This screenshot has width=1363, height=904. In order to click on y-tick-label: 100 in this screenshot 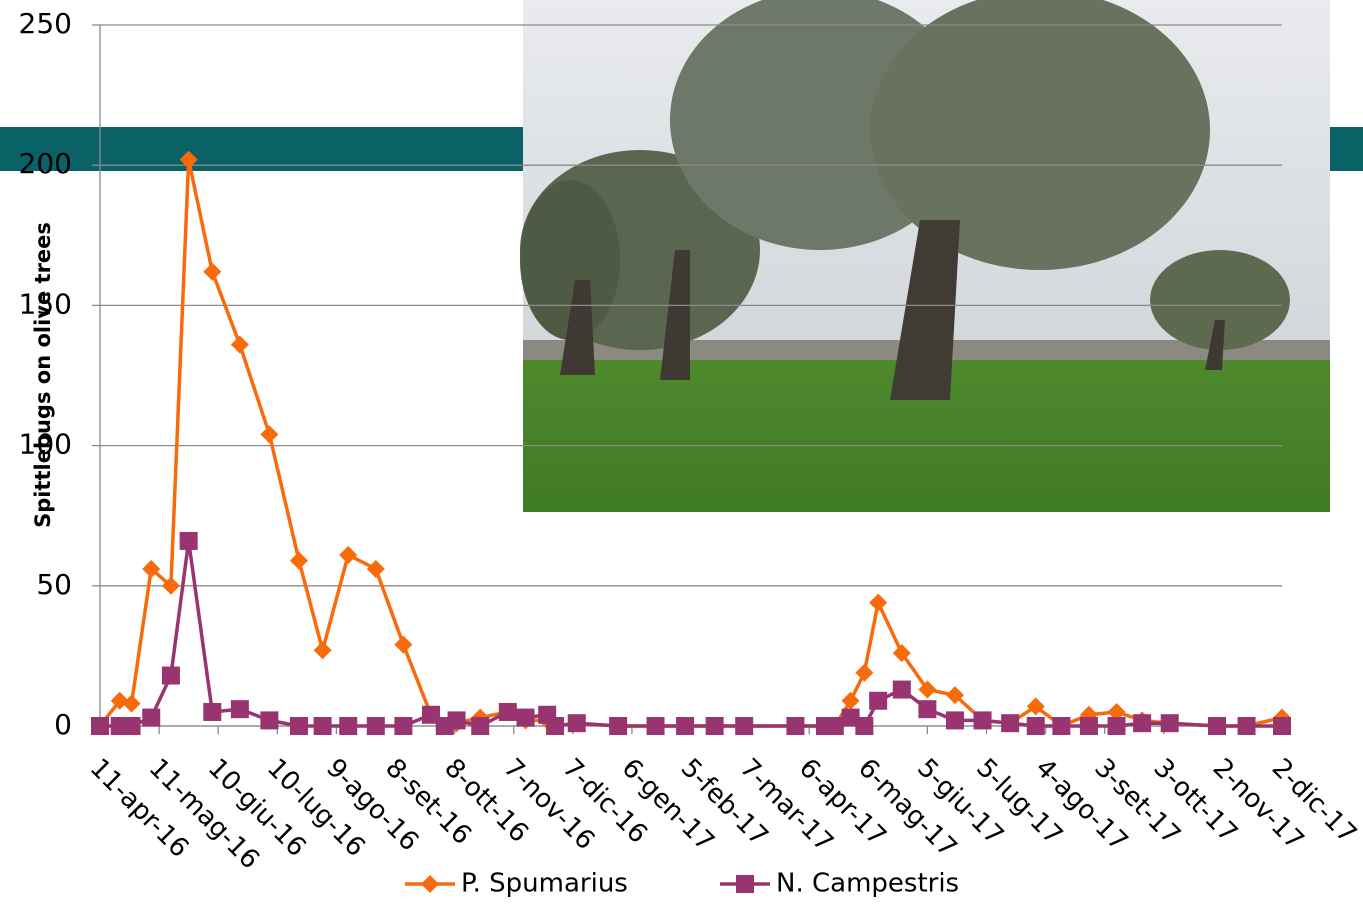, I will do `click(45, 444)`.